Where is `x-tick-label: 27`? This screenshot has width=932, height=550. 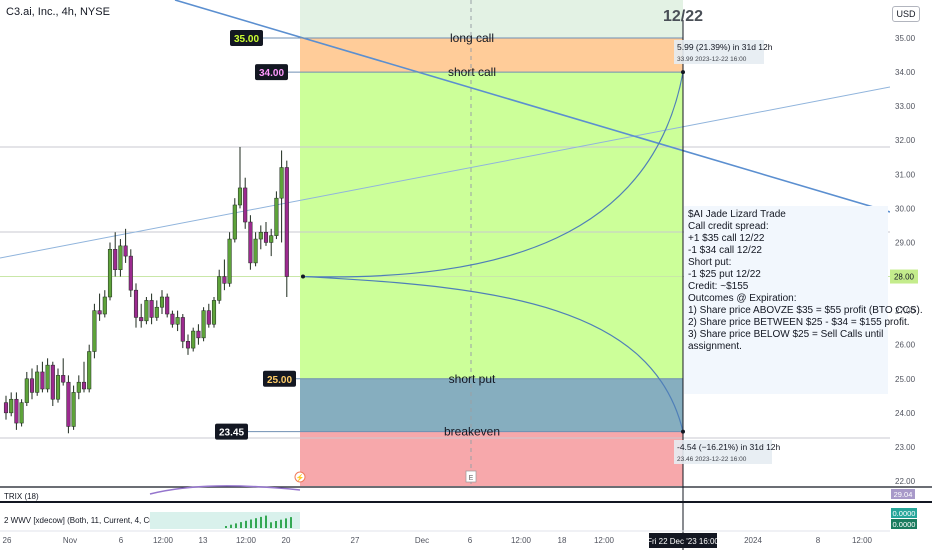
x-tick-label: 27 is located at coordinates (355, 540).